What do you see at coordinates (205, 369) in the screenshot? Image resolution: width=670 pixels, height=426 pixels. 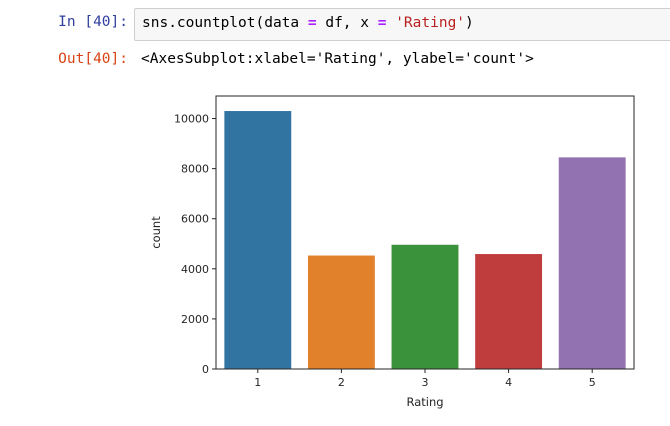 I see `y-tick-label: 0` at bounding box center [205, 369].